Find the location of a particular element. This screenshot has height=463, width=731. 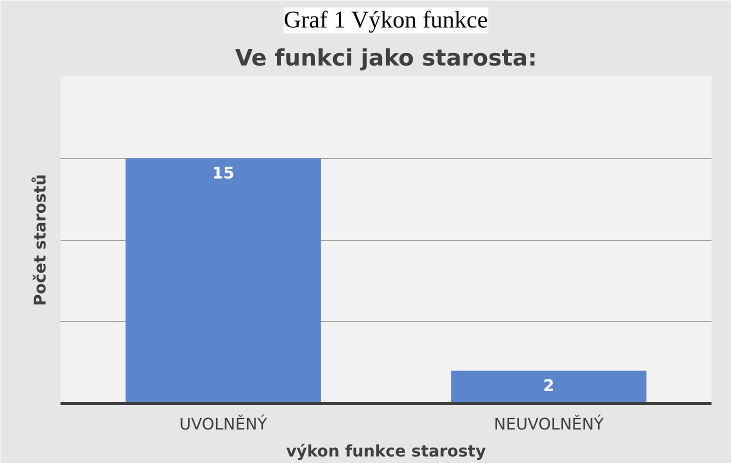

chart-title: Ve funkci jako starosta: is located at coordinates (386, 59).